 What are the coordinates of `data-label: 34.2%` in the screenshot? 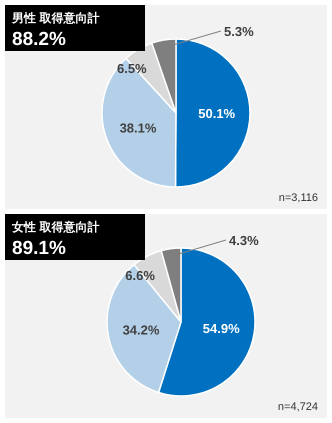 It's located at (141, 330).